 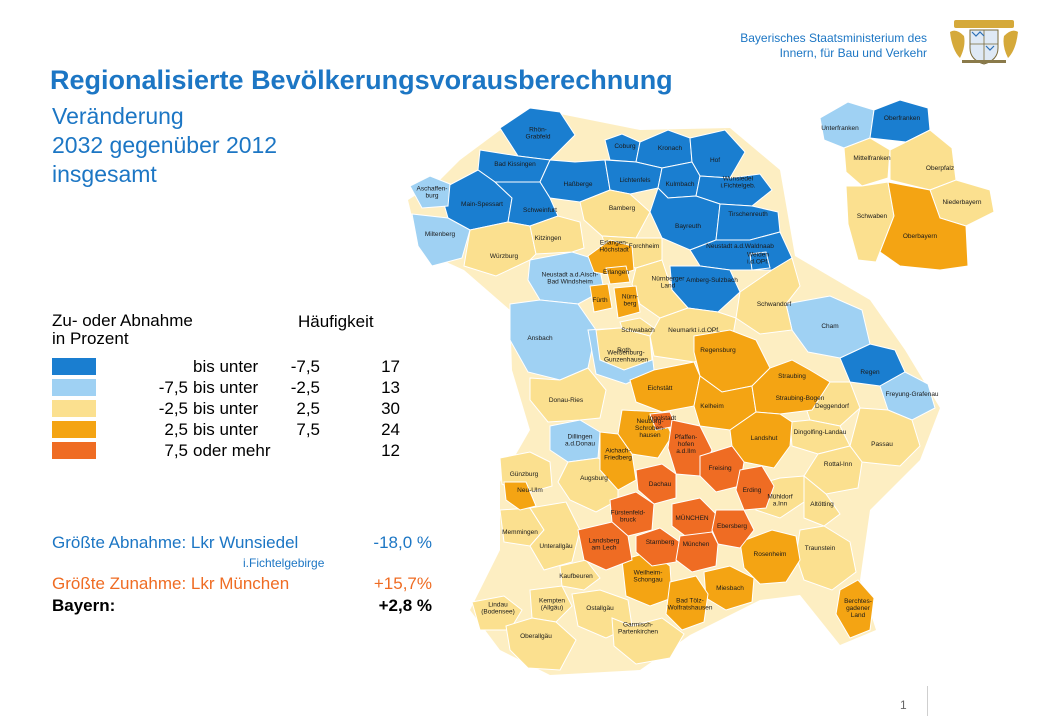 I want to click on district-label-lichtenfels: Lichtenfels, so click(x=635, y=180).